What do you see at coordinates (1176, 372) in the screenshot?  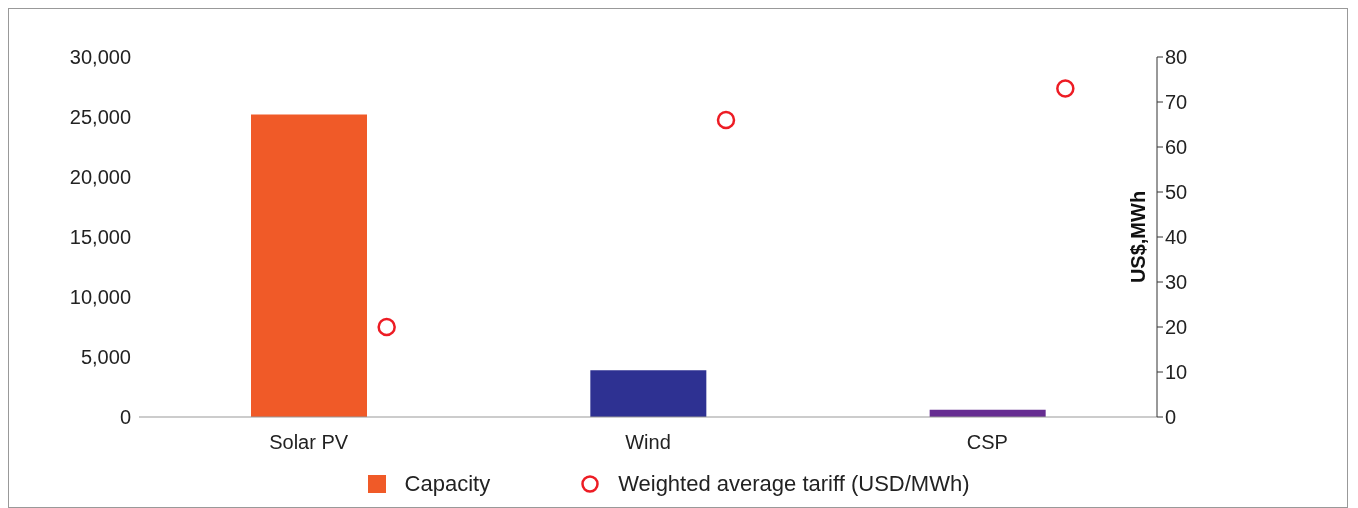 I see `y2-tick-label: 10` at bounding box center [1176, 372].